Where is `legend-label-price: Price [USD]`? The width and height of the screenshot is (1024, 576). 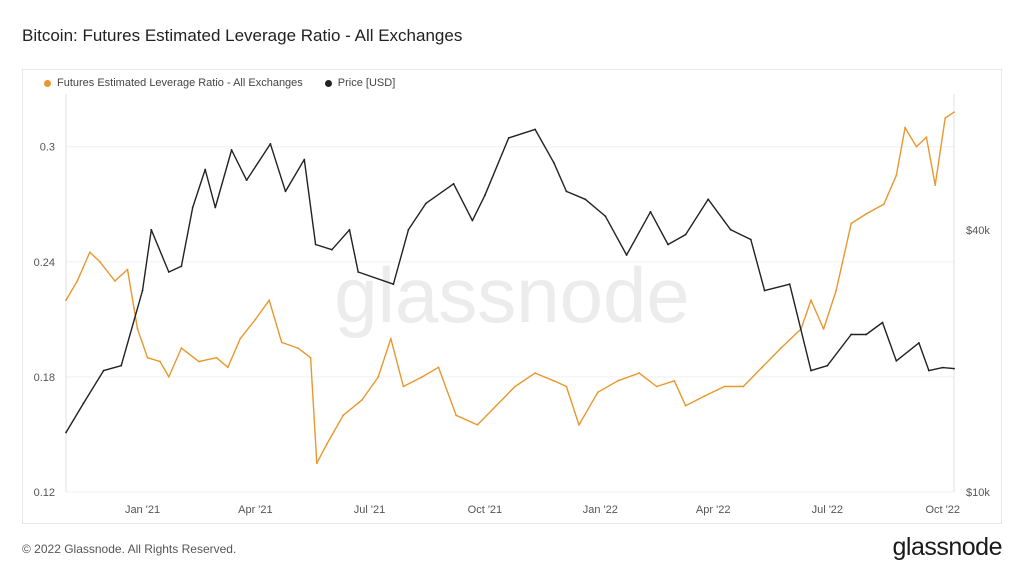 legend-label-price: Price [USD] is located at coordinates (366, 83).